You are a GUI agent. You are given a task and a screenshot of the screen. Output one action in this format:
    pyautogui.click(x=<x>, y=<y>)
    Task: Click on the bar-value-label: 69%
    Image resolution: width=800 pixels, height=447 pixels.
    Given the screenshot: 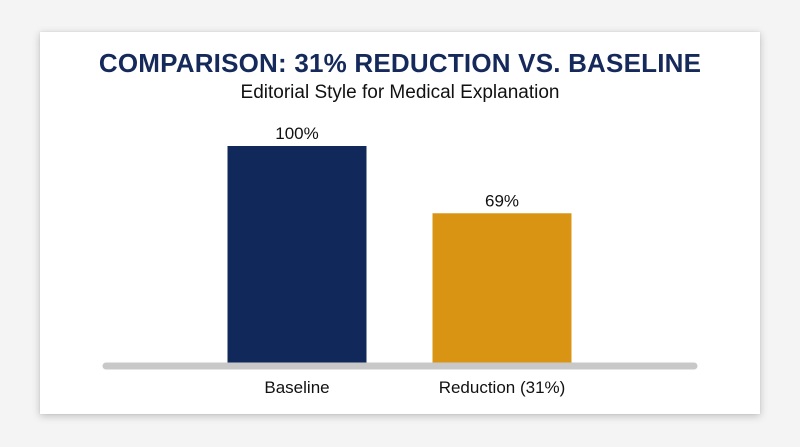 What is the action you would take?
    pyautogui.click(x=502, y=200)
    